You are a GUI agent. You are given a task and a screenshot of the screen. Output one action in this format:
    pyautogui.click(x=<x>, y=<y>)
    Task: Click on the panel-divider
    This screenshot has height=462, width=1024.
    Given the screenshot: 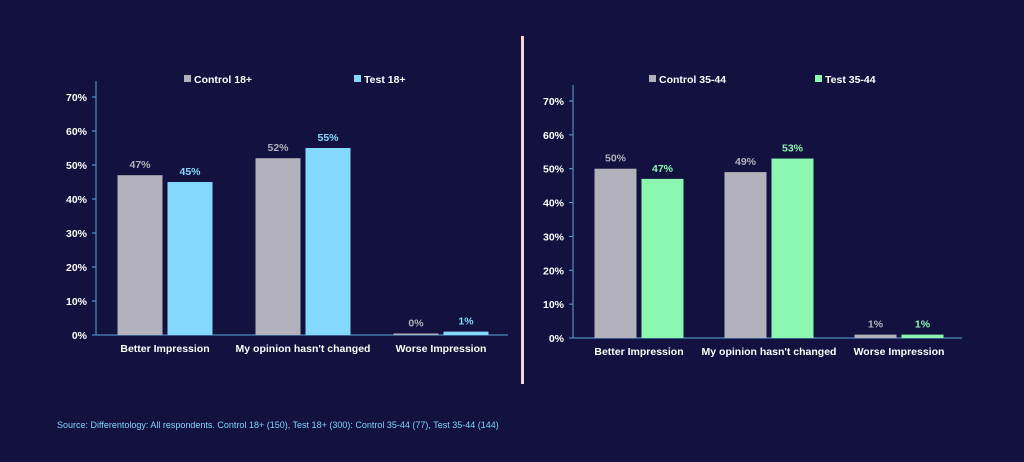 What is the action you would take?
    pyautogui.click(x=522, y=210)
    